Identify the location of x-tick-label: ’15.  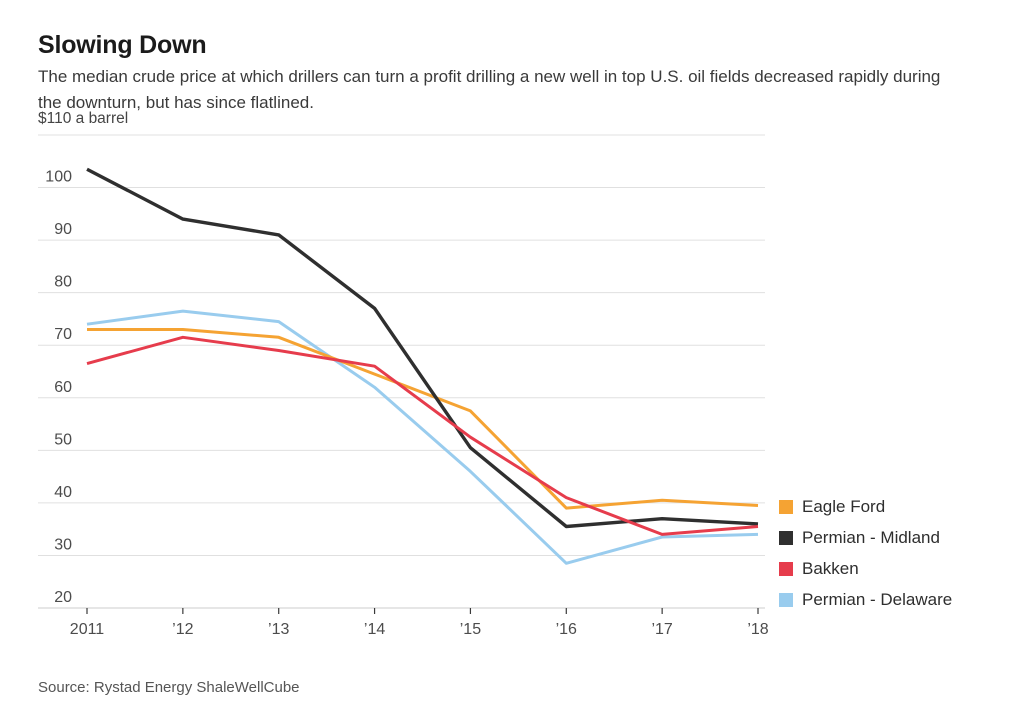
(470, 629).